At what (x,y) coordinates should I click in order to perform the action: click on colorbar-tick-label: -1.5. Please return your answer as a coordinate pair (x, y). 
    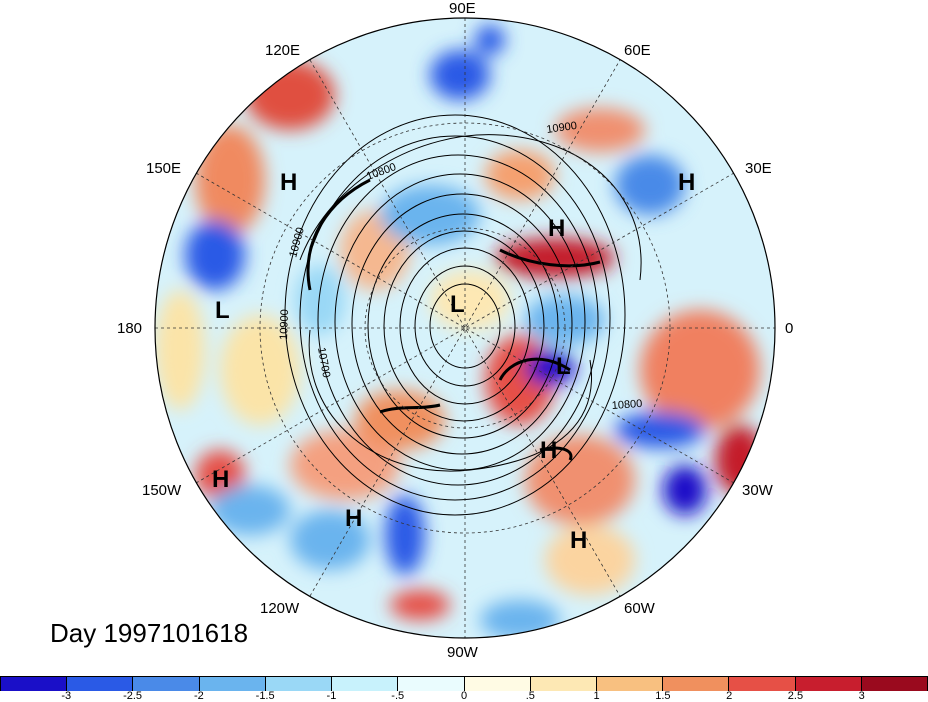
    Looking at the image, I should click on (265, 696).